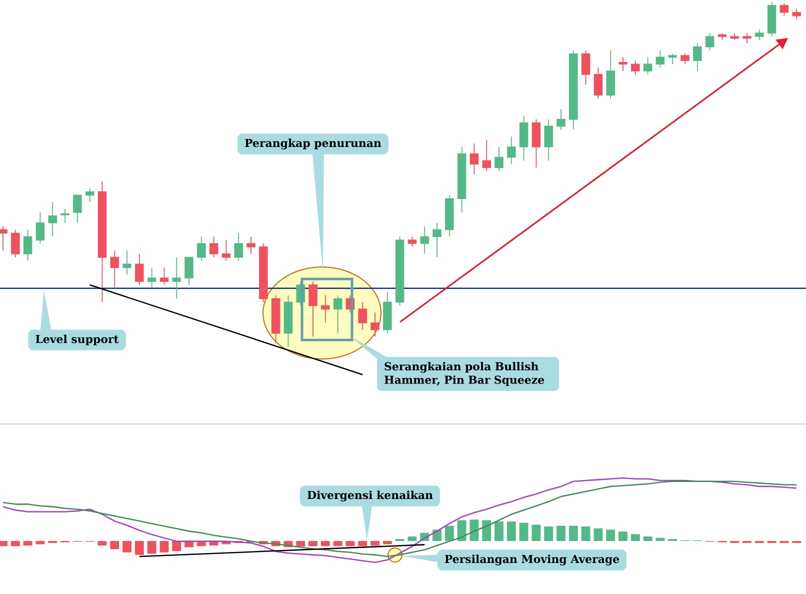 This screenshot has height=594, width=806. I want to click on annotation: Perangkap penurunan, so click(313, 144).